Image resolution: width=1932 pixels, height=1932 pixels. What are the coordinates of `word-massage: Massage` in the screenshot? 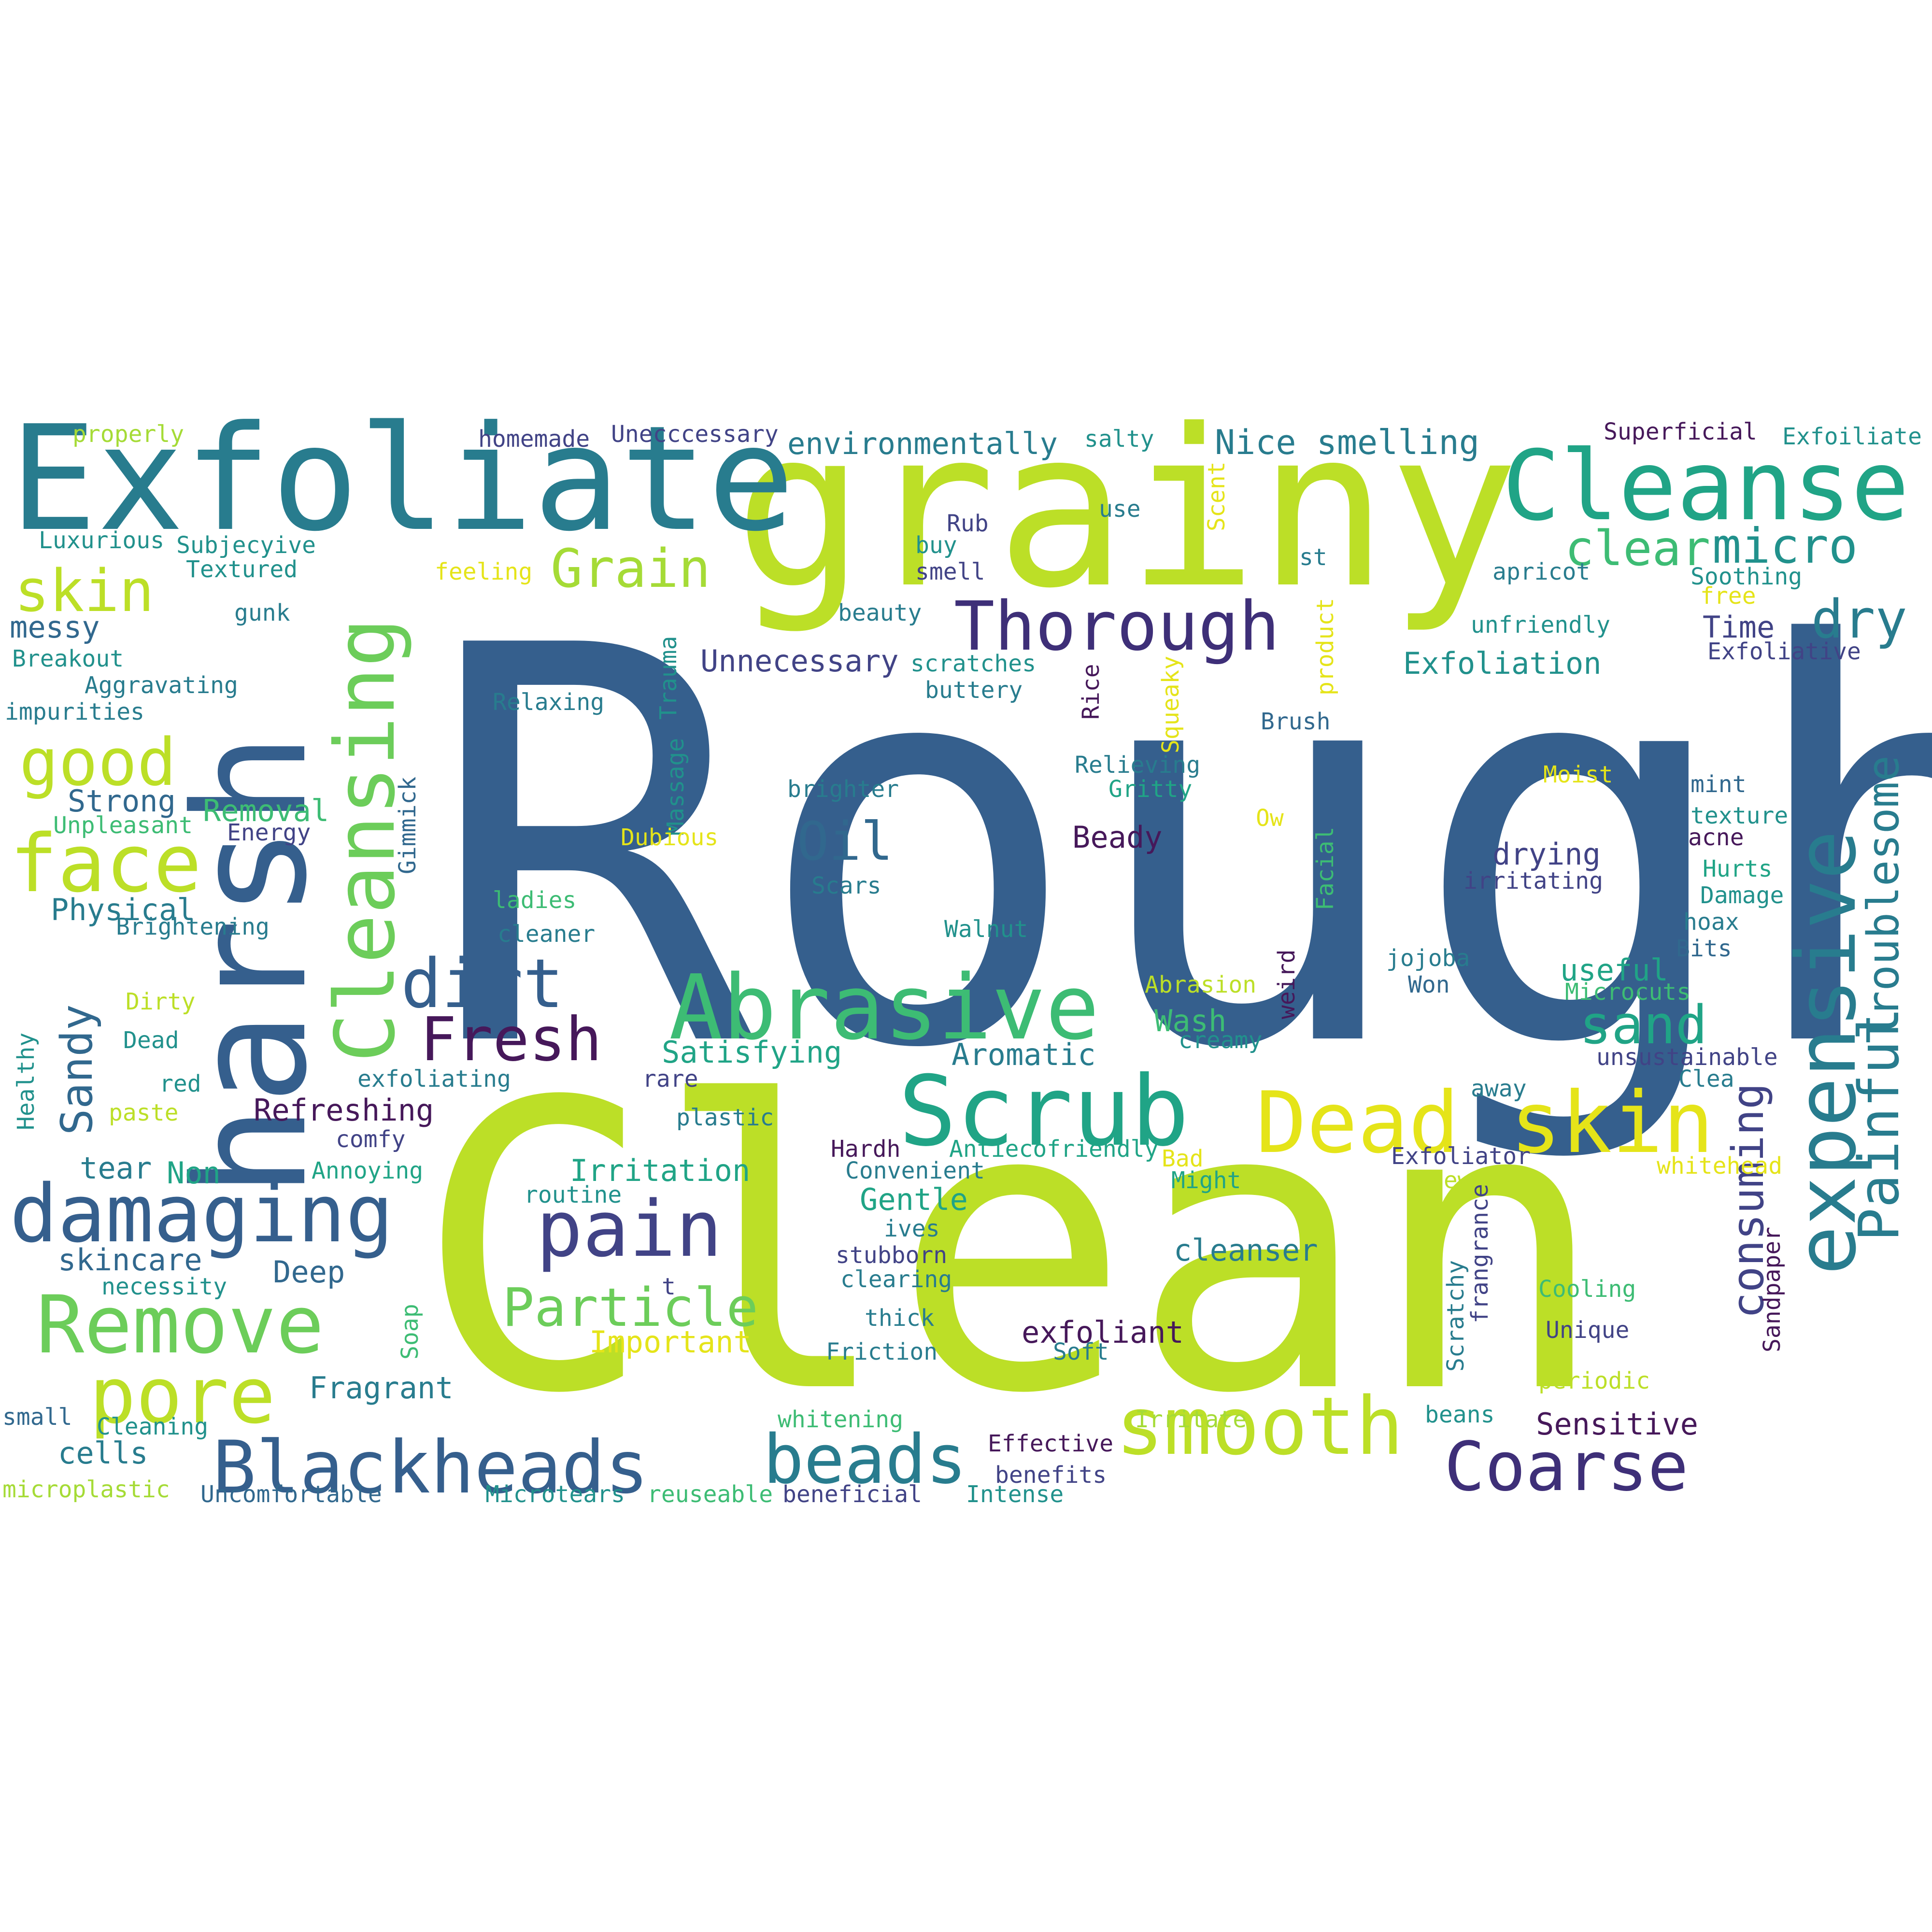 It's located at (675, 787).